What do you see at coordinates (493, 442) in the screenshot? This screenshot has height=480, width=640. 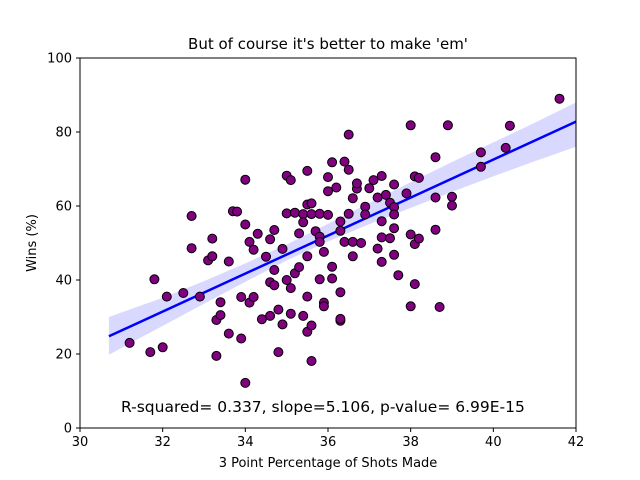 I see `x-tick-label: 40` at bounding box center [493, 442].